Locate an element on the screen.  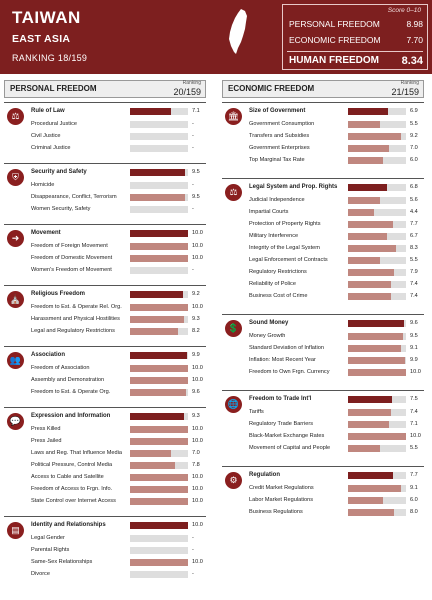
score-value: 9.5 is located at coordinates (196, 172).